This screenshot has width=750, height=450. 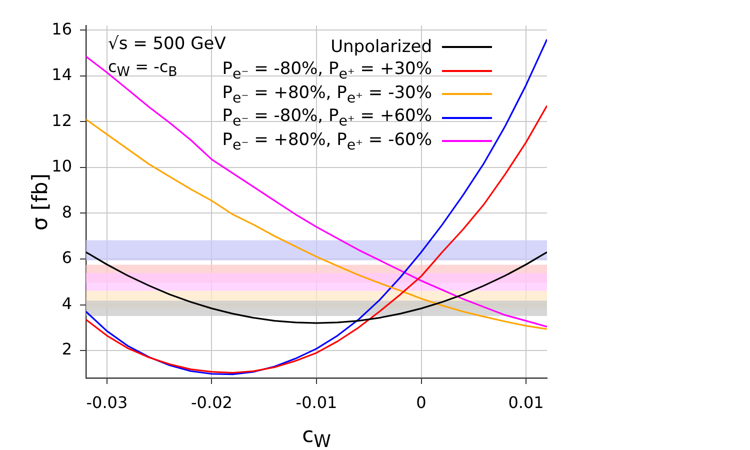 What do you see at coordinates (67, 303) in the screenshot?
I see `y-tick-label: 4` at bounding box center [67, 303].